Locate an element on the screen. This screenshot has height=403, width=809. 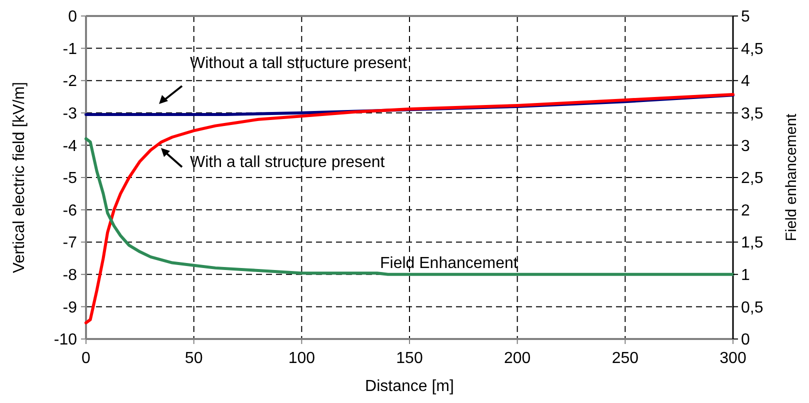
x-tick-label: 250 is located at coordinates (625, 358).